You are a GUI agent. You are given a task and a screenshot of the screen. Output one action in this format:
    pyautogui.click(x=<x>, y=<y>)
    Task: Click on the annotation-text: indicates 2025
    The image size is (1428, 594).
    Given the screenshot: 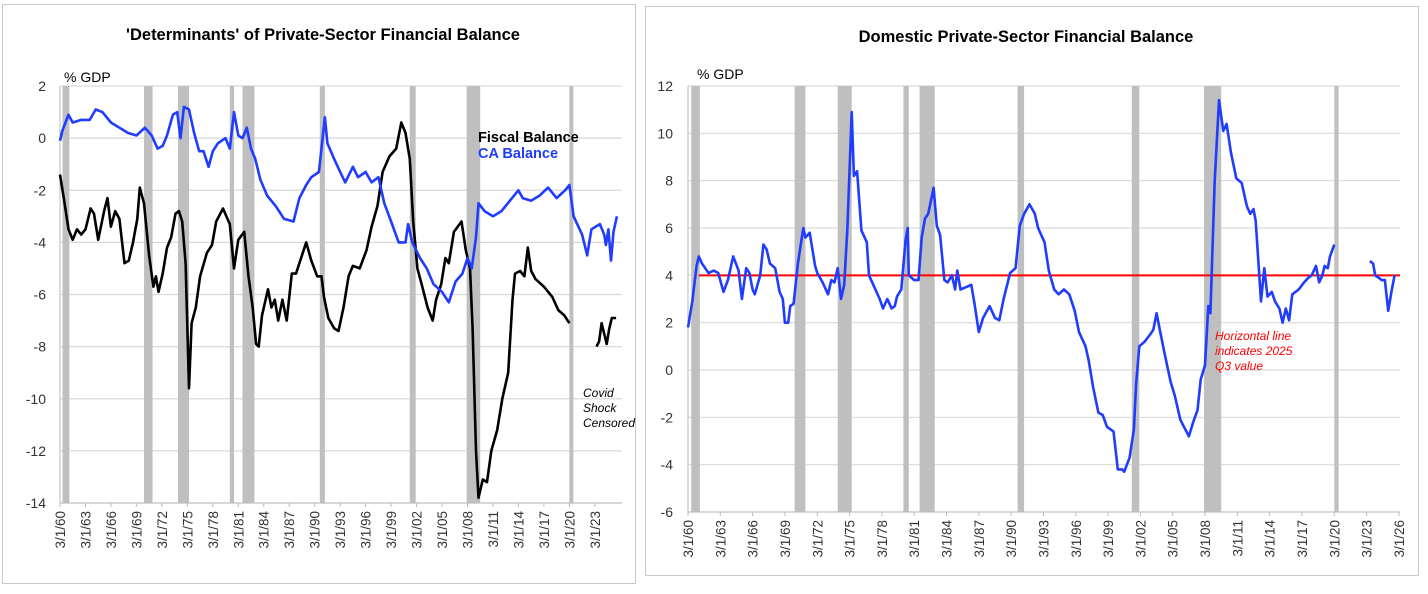 What is the action you would take?
    pyautogui.click(x=1254, y=351)
    